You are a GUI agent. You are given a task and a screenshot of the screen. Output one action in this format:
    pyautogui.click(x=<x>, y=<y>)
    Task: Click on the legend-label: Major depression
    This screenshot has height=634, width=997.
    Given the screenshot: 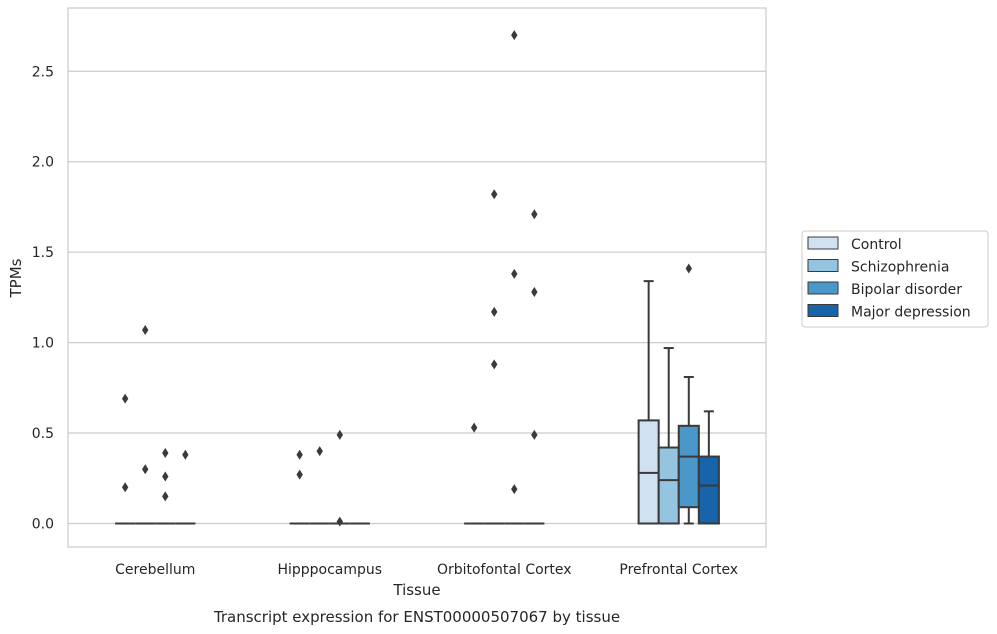 What is the action you would take?
    pyautogui.click(x=911, y=313)
    